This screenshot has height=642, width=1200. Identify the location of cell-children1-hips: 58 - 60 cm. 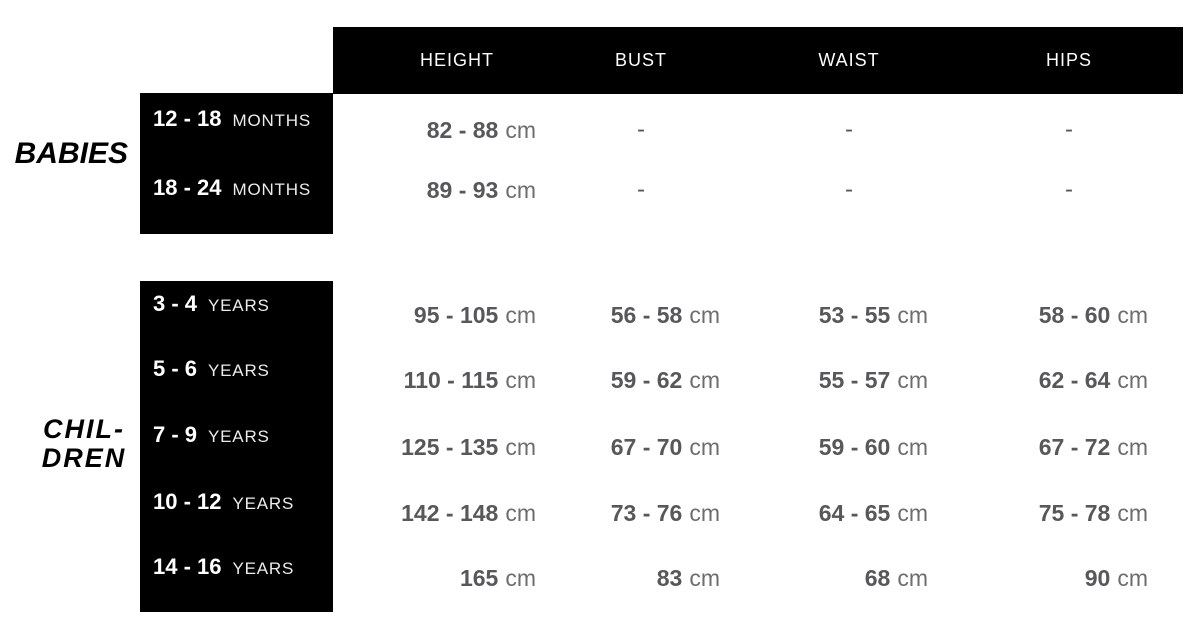
(1048, 315).